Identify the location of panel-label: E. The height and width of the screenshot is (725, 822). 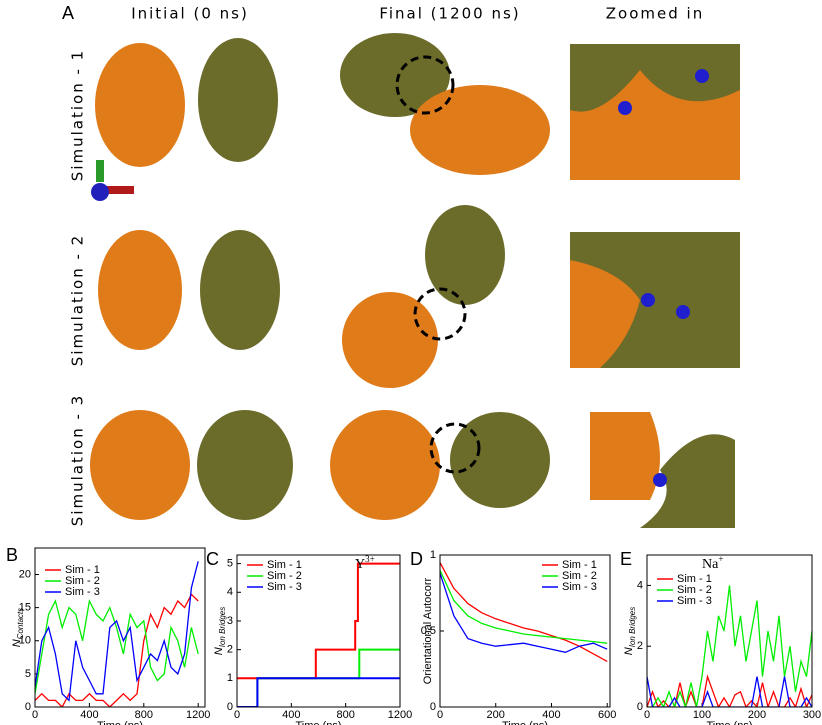
(626, 559).